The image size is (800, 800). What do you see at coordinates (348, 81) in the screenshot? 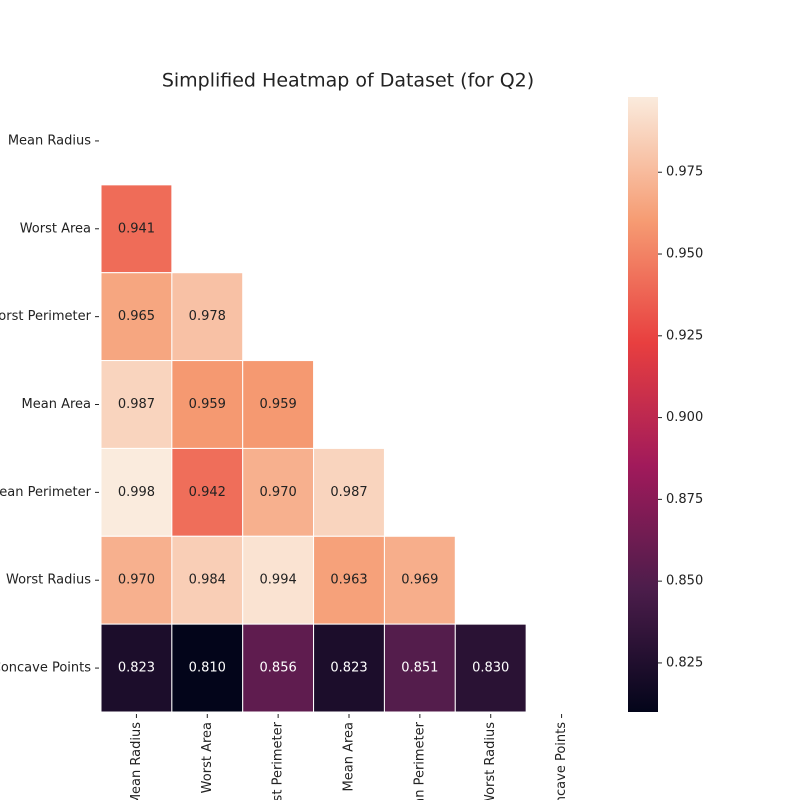
I see `chart-title: Simplified Heatmap of Dataset (for Q2)` at bounding box center [348, 81].